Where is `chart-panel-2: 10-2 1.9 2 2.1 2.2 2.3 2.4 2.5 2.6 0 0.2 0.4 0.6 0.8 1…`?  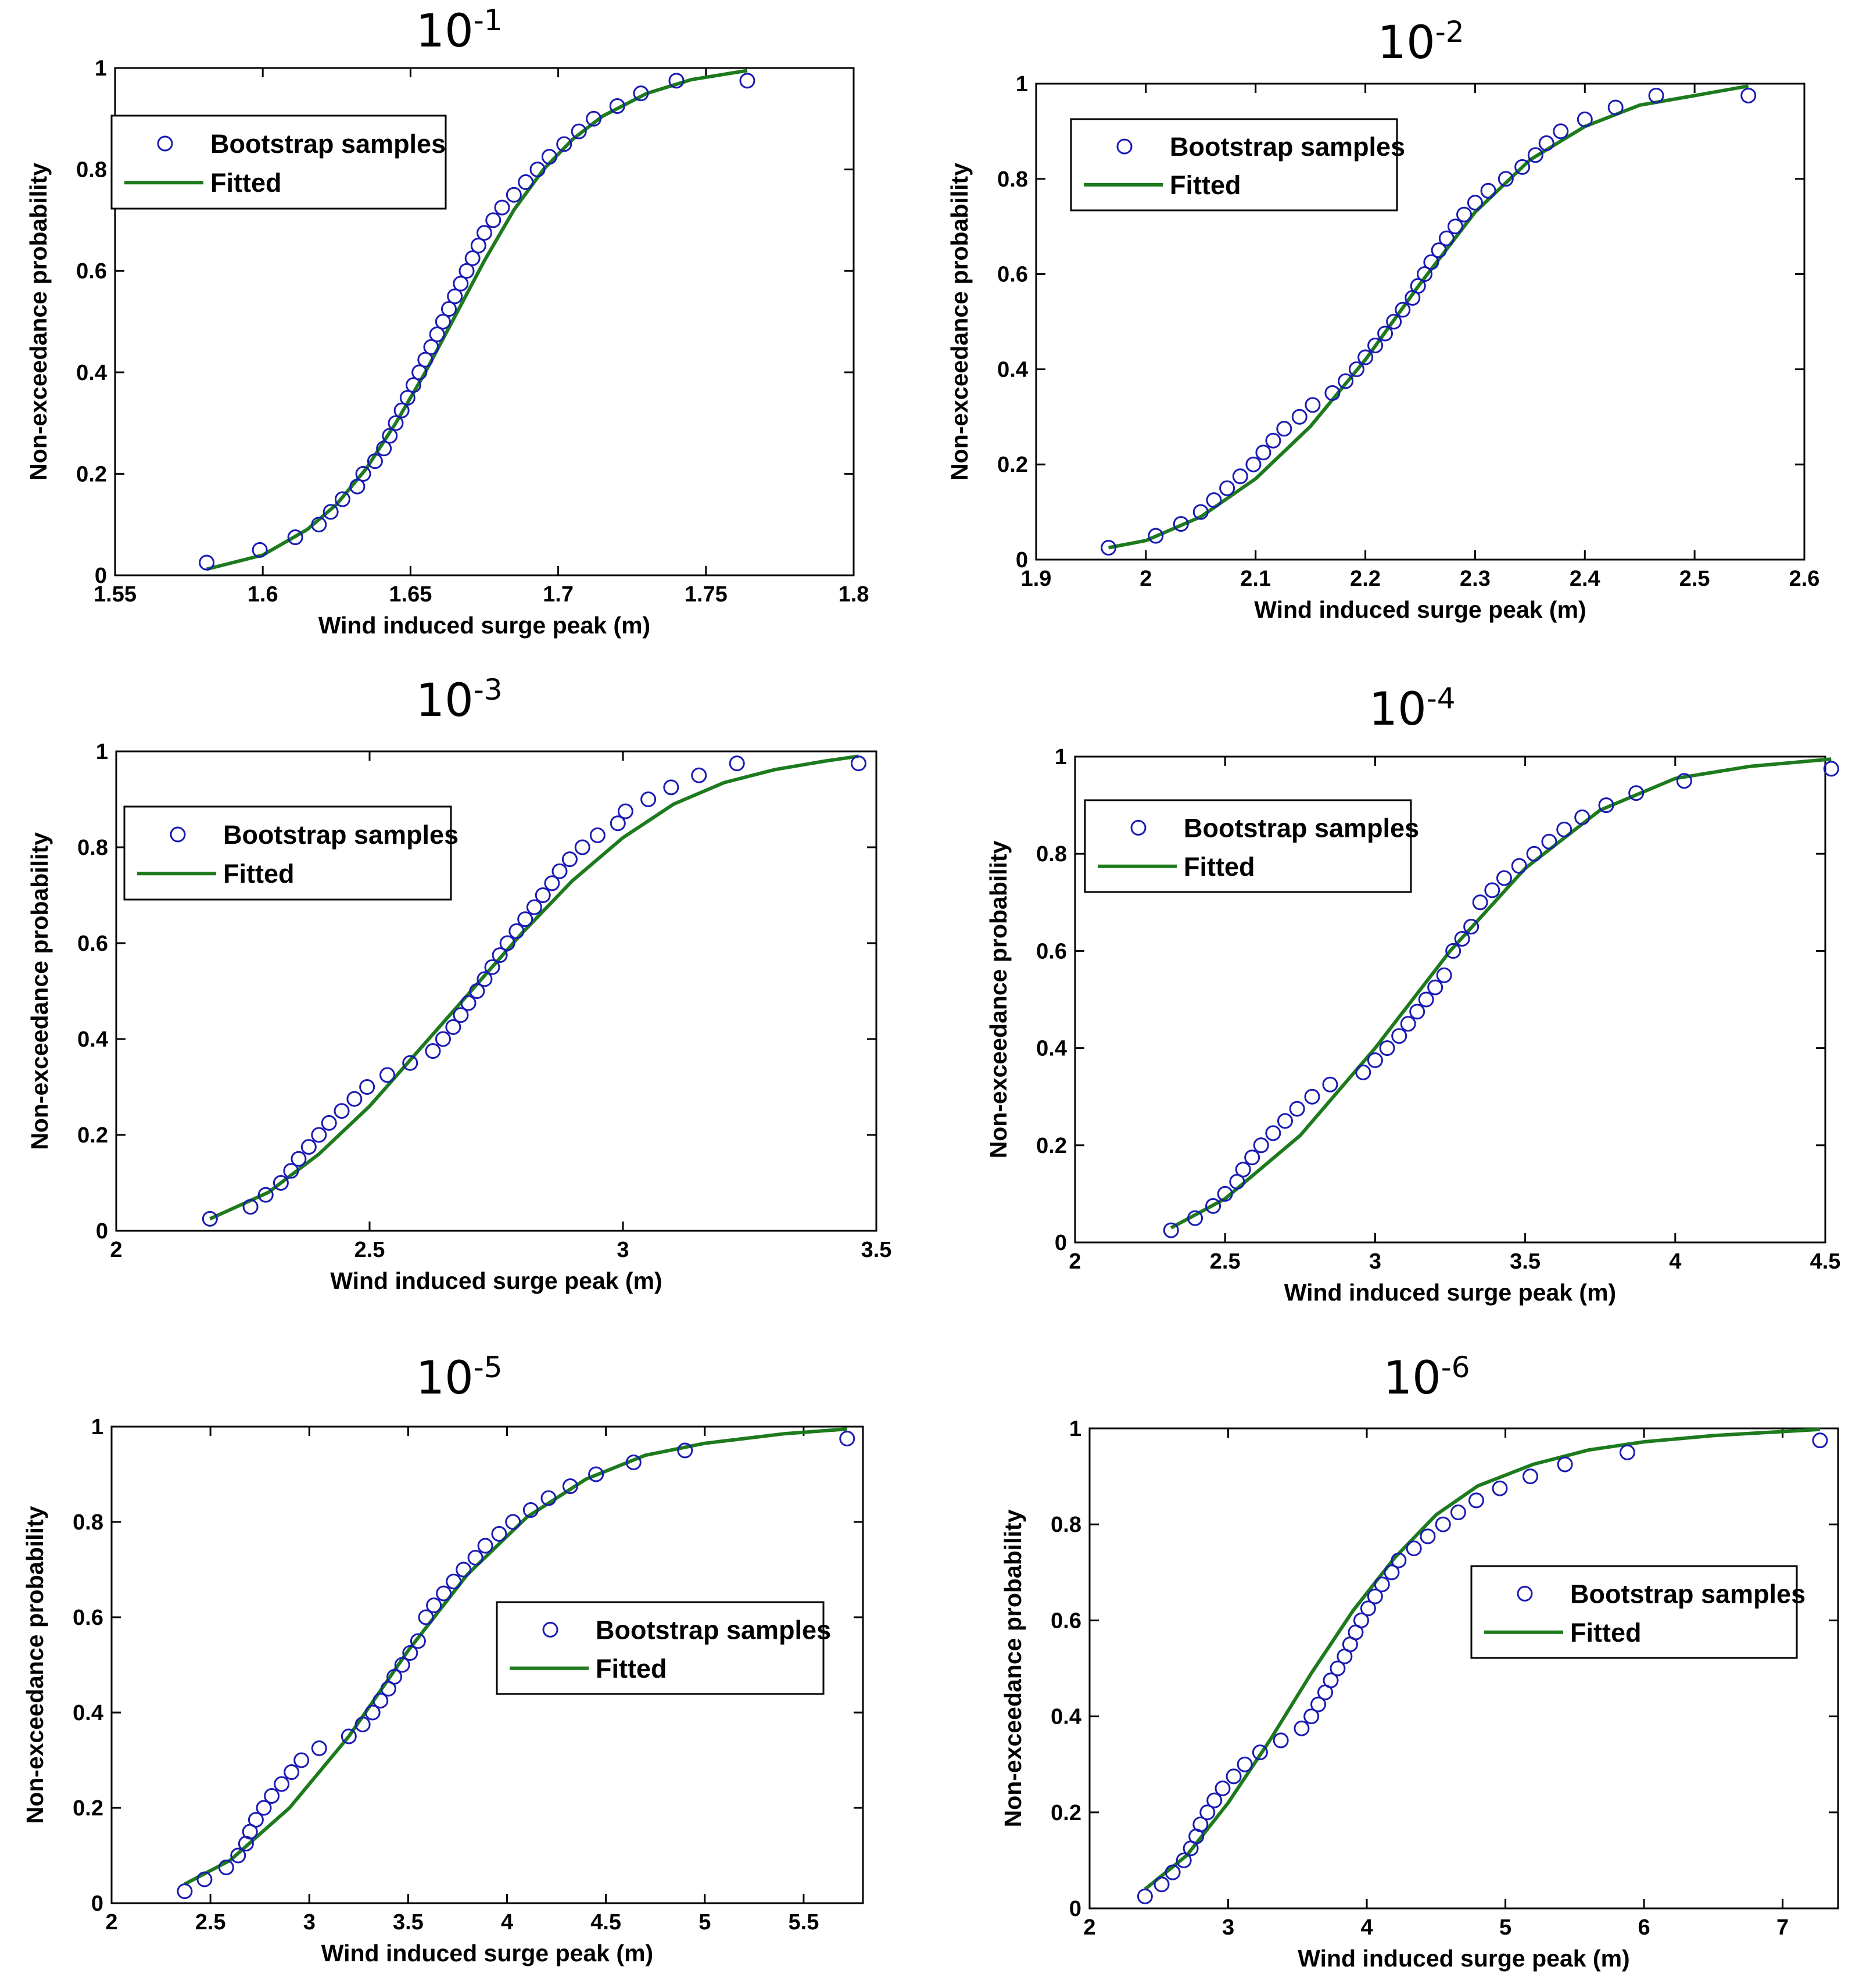 chart-panel-2: 10-2 1.9 2 2.1 2.2 2.3 2.4 2.5 2.6 0 0.2 0.4 0.6 0.8 1… is located at coordinates (1382, 319).